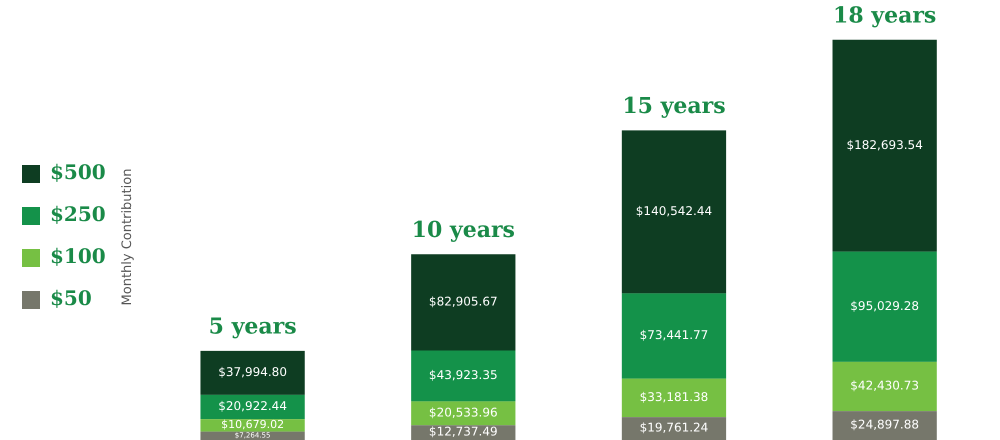 The image size is (1000, 440). What do you see at coordinates (127, 237) in the screenshot?
I see `y-axis-title: Monthly Contribution` at bounding box center [127, 237].